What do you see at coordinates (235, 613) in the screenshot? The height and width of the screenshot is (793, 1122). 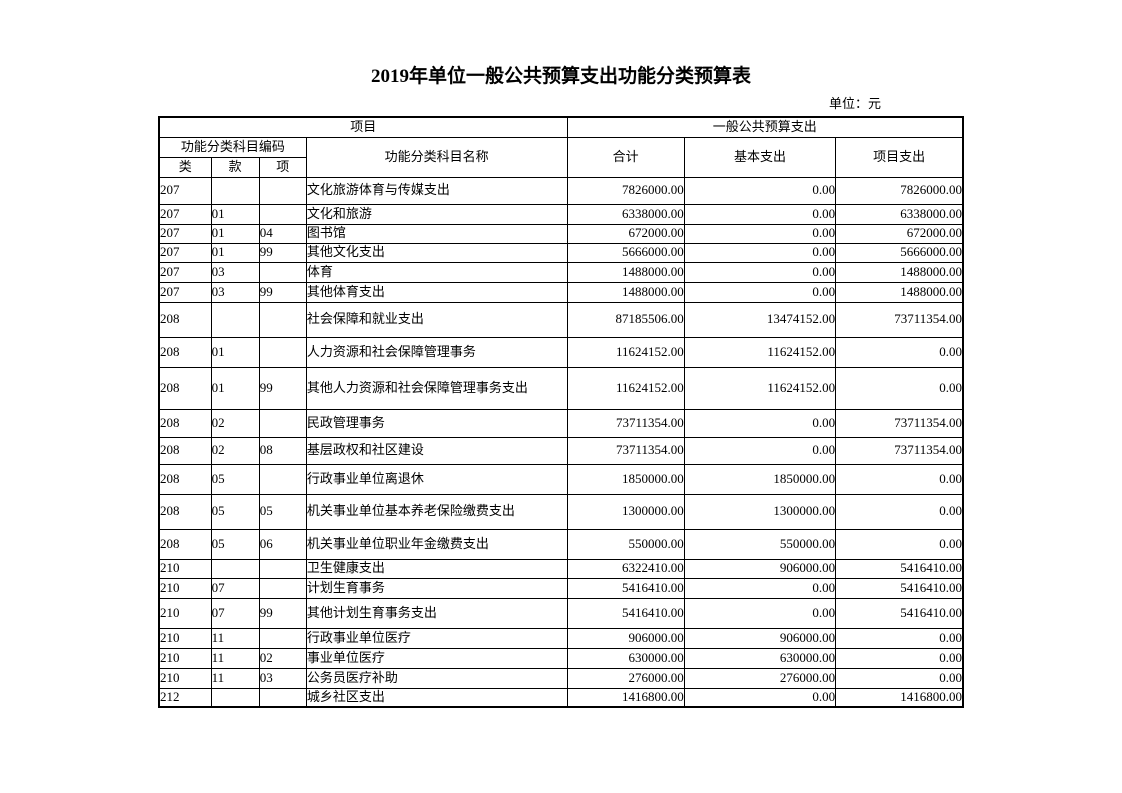 I see `code-section-cell: 07` at bounding box center [235, 613].